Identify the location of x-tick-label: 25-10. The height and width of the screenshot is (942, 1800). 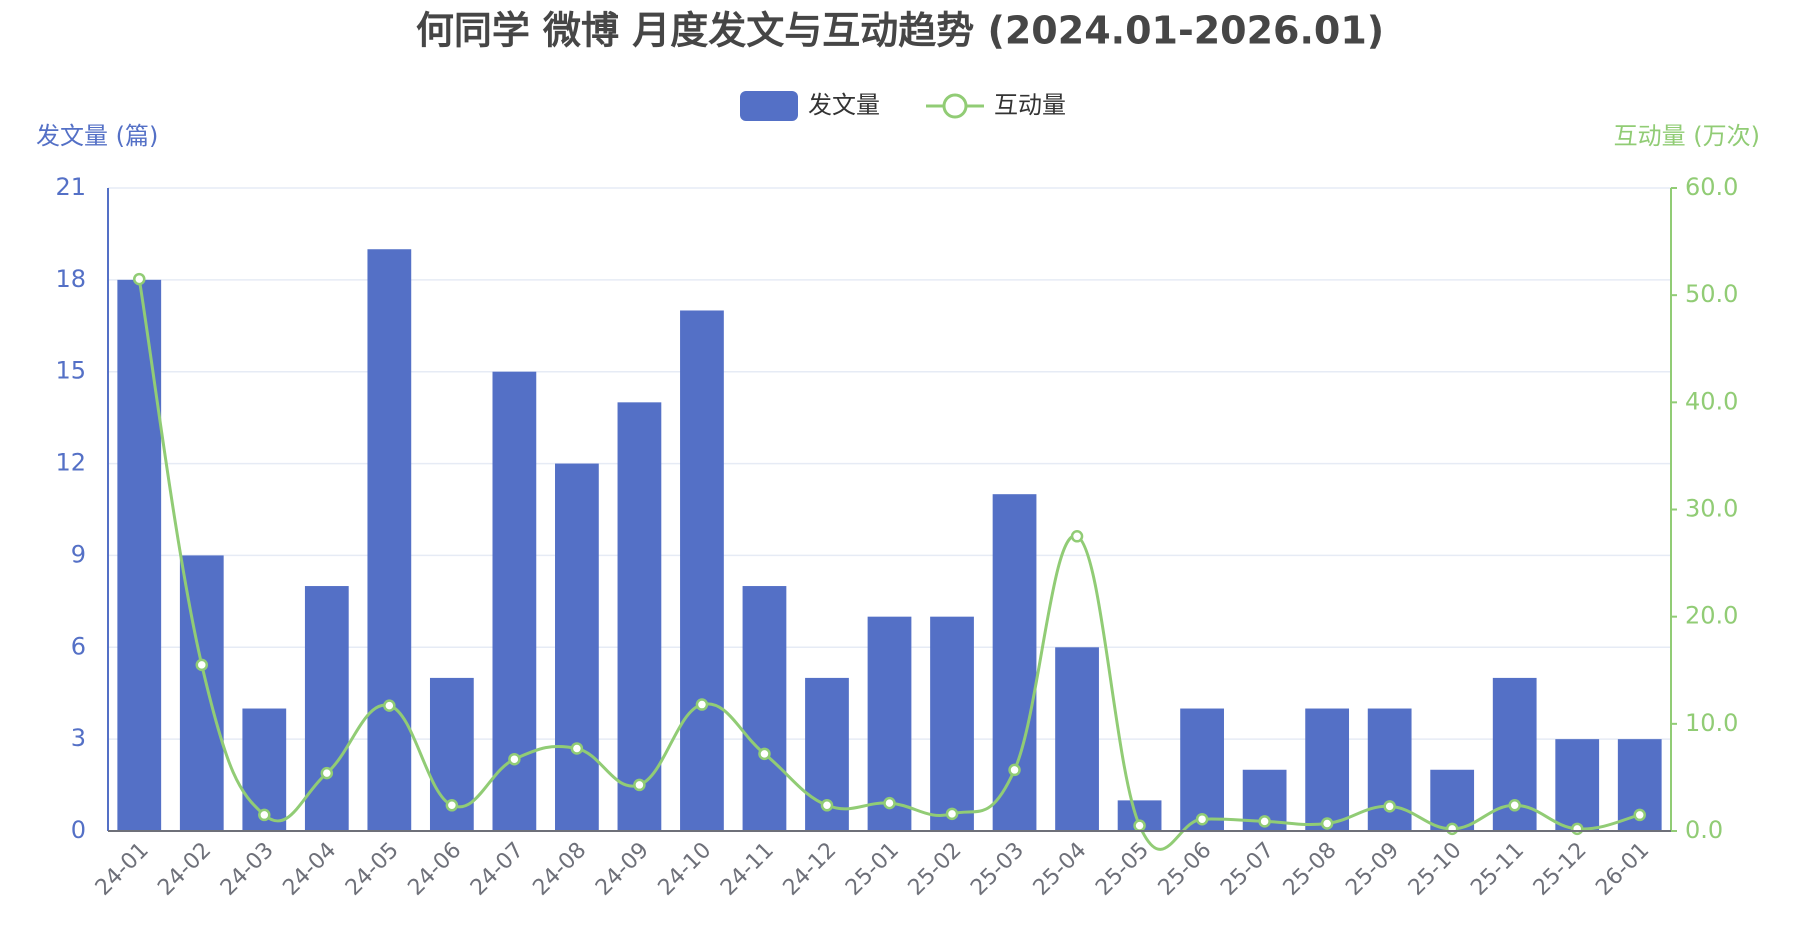
(1435, 869).